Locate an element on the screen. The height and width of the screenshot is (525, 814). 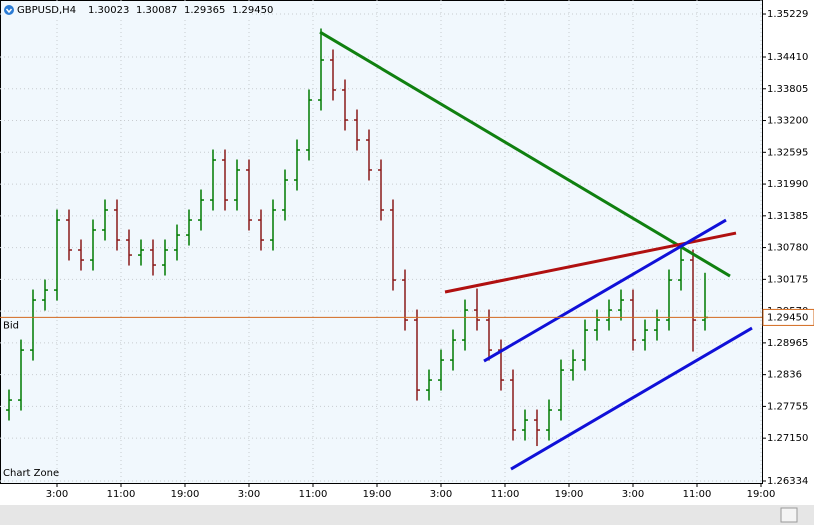
y-tick-label: 1.35229 is located at coordinates (787, 14).